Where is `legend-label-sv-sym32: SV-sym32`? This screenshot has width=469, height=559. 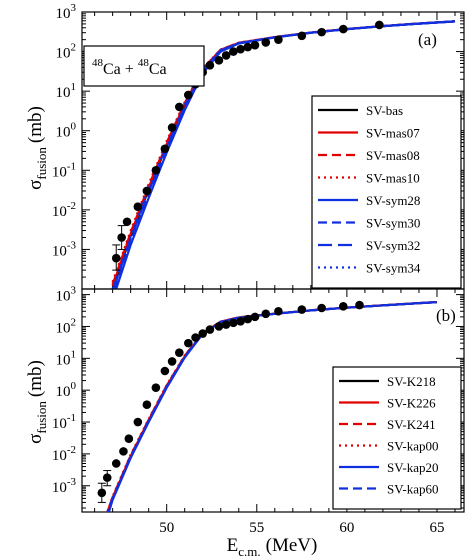 legend-label-sv-sym32: SV-sym32 is located at coordinates (393, 245).